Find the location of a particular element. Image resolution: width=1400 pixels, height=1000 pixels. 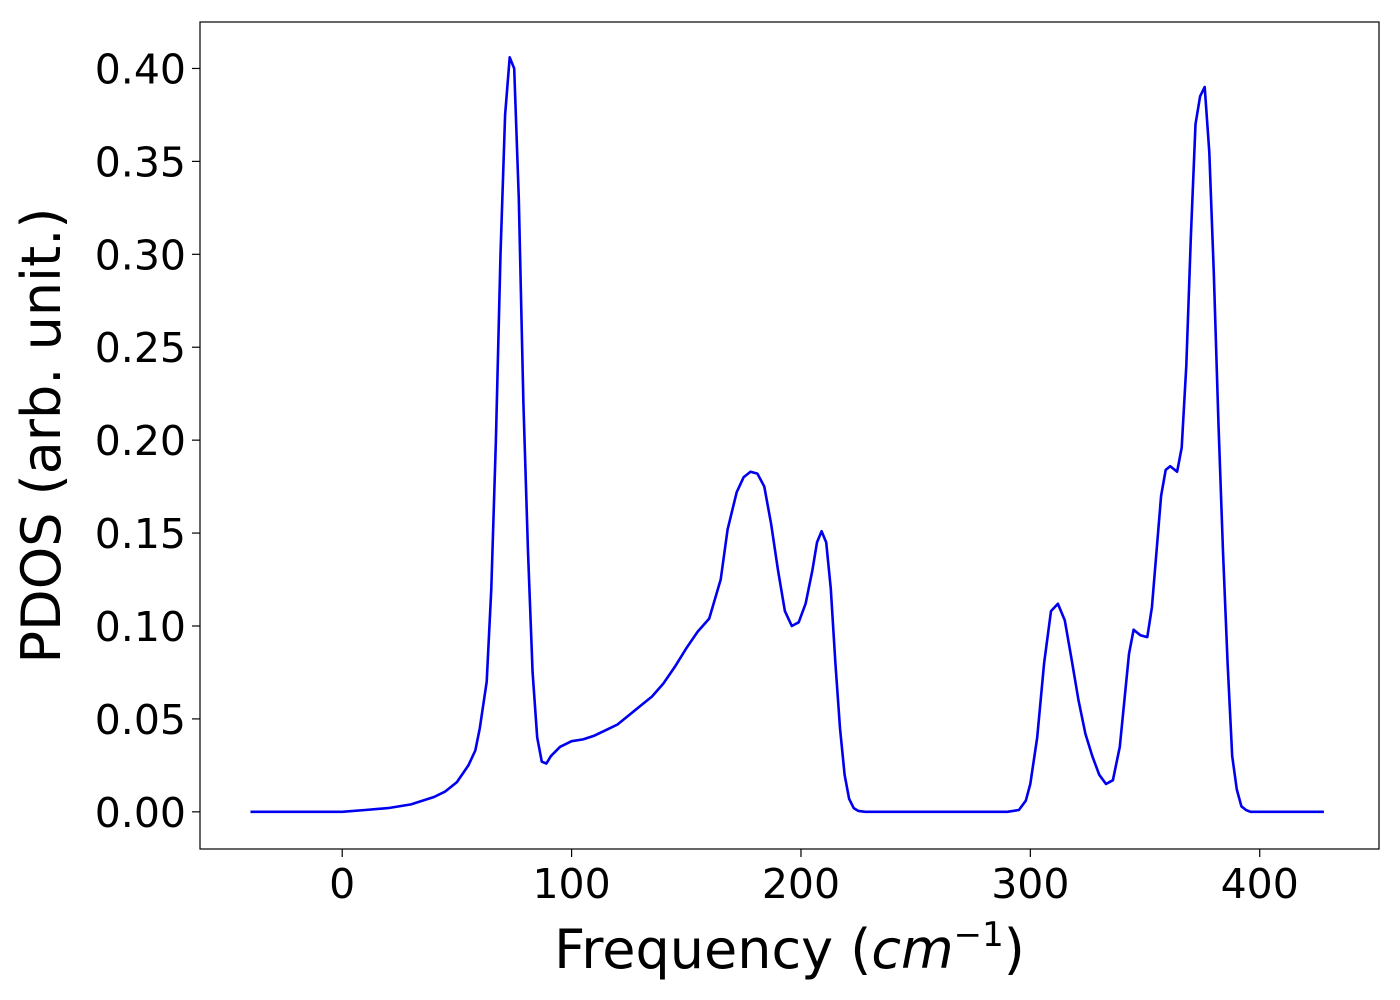

x-tick-label: 0 is located at coordinates (342, 884).